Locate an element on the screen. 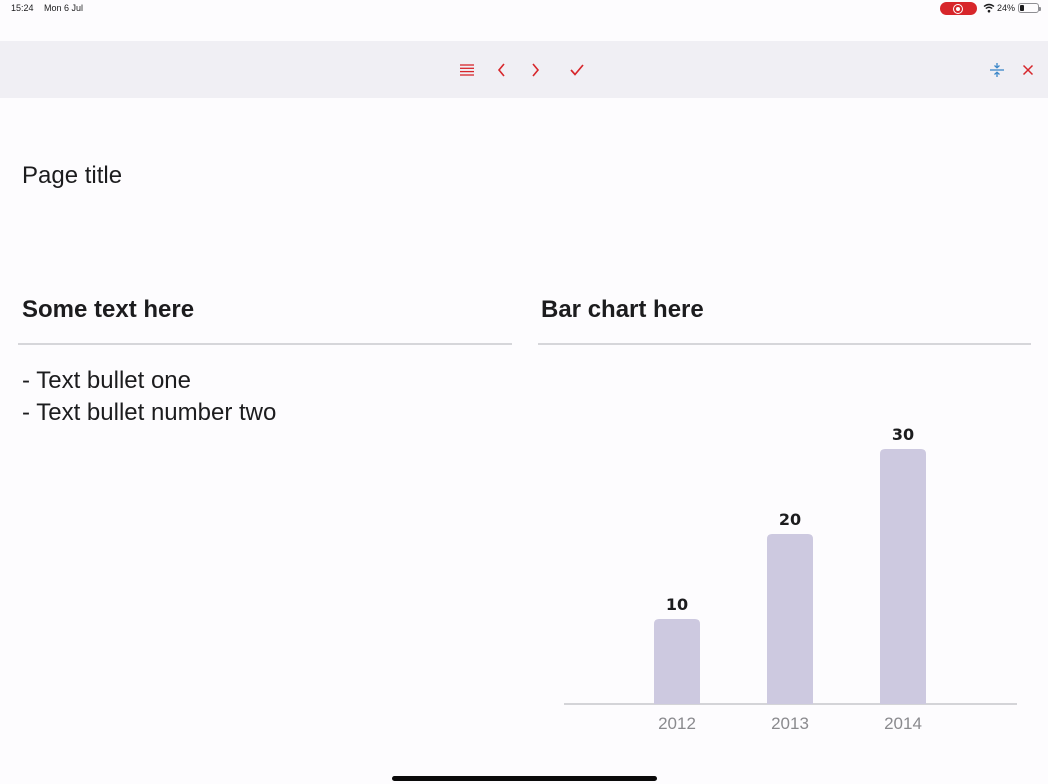  bullet-item: - Text bullet number two is located at coordinates (149, 412).